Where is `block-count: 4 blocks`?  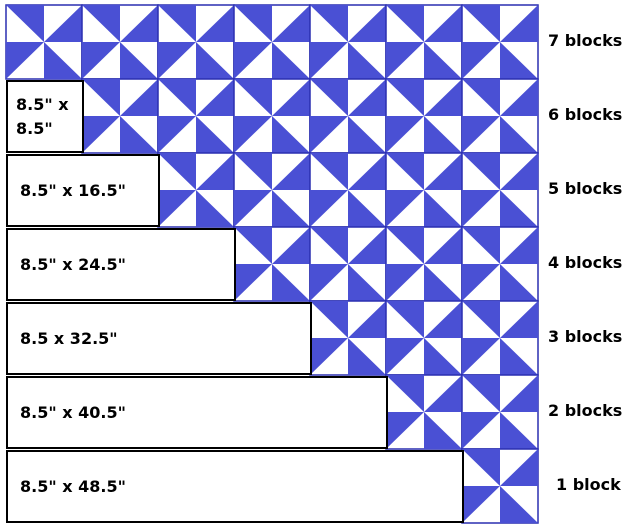 block-count: 4 blocks is located at coordinates (585, 262).